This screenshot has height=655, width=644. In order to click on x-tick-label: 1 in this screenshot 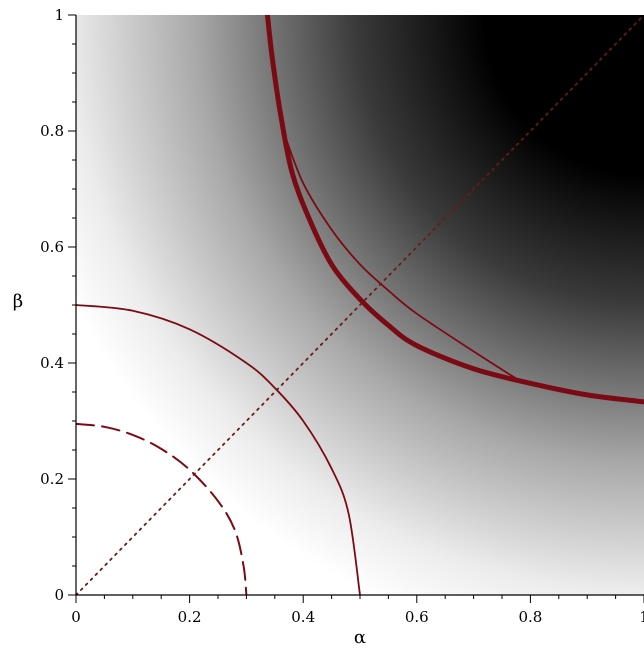, I will do `click(641, 617)`.